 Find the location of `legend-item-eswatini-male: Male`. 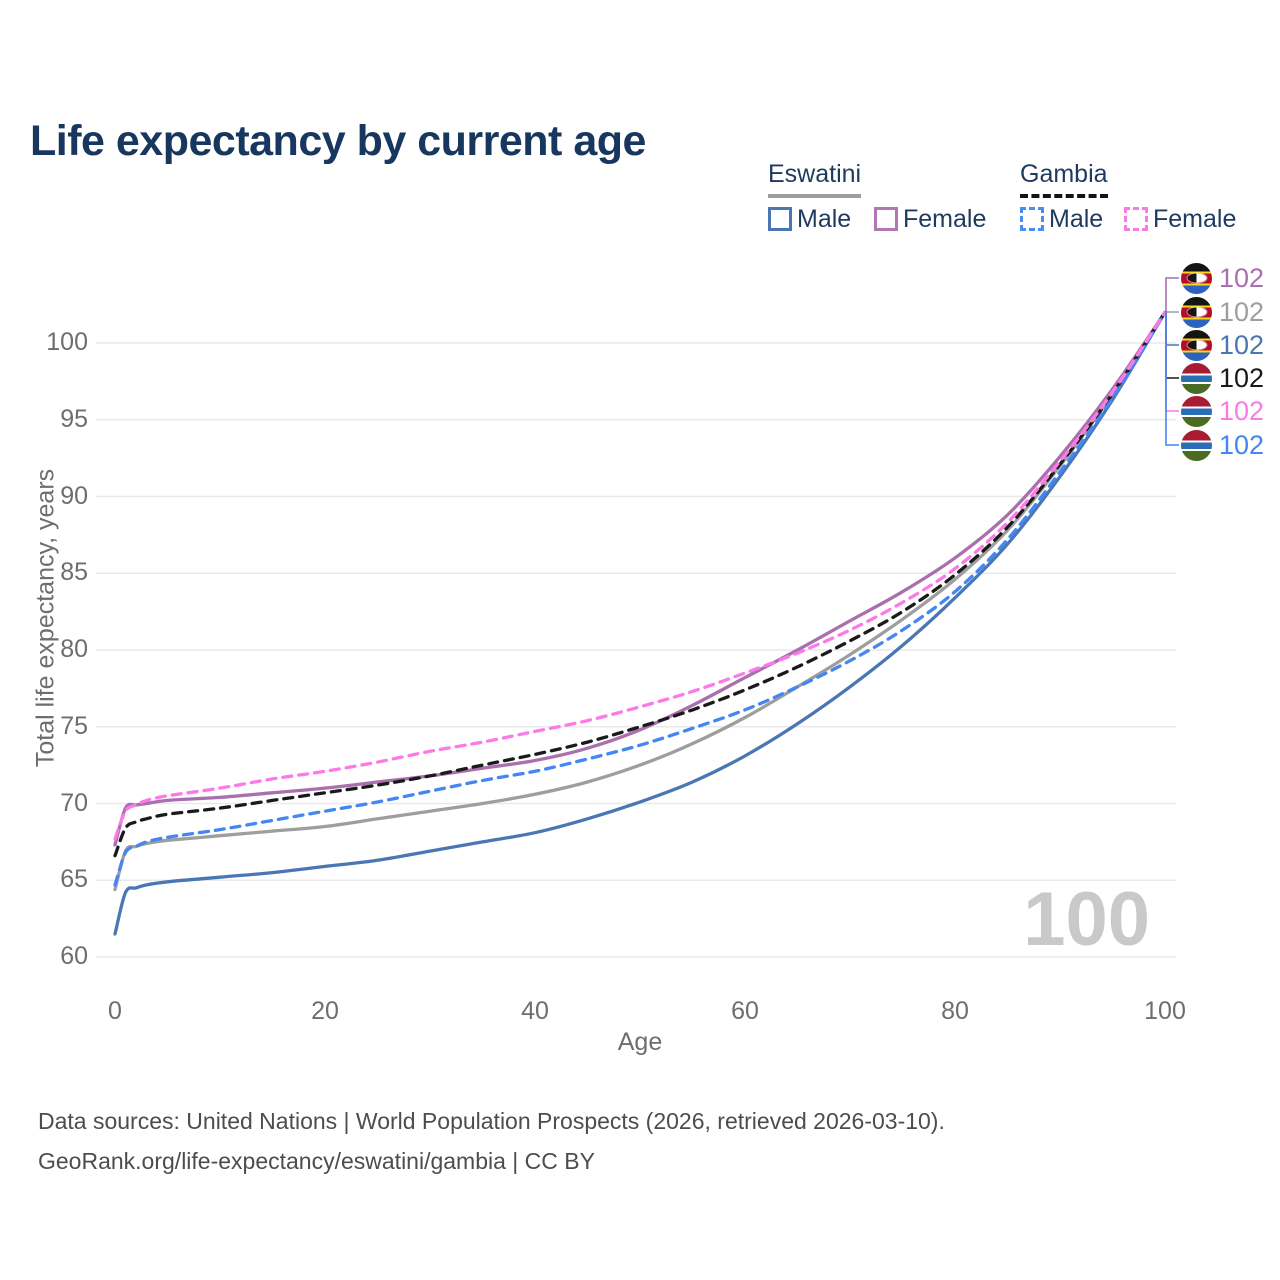

legend-item-eswatini-male: Male is located at coordinates (809, 219).